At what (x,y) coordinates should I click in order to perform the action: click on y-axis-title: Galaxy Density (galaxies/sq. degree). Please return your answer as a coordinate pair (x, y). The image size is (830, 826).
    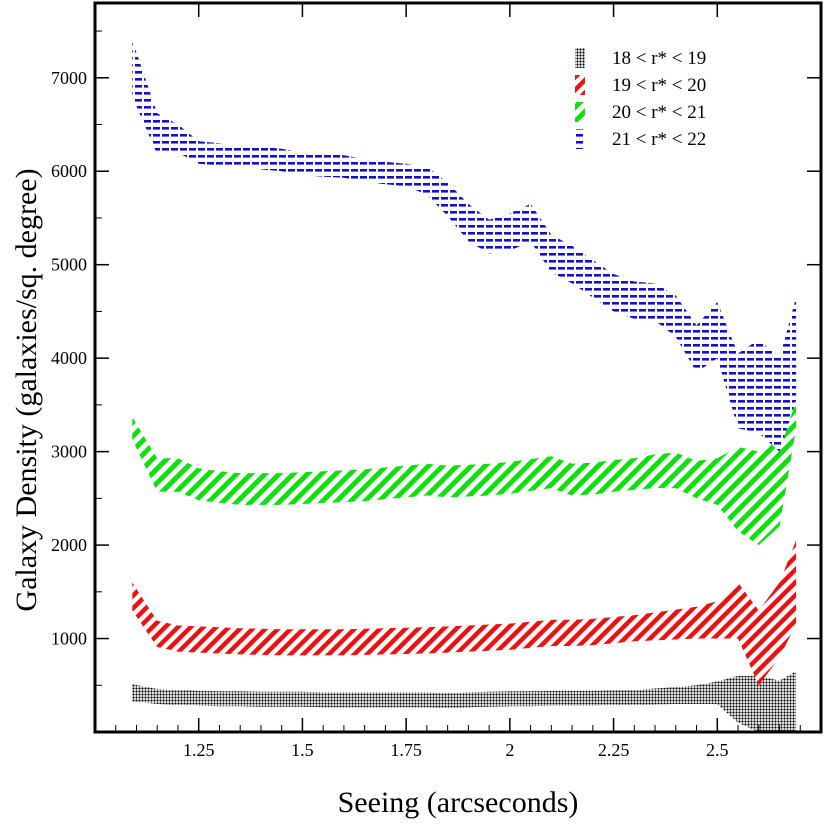
    Looking at the image, I should click on (26, 389).